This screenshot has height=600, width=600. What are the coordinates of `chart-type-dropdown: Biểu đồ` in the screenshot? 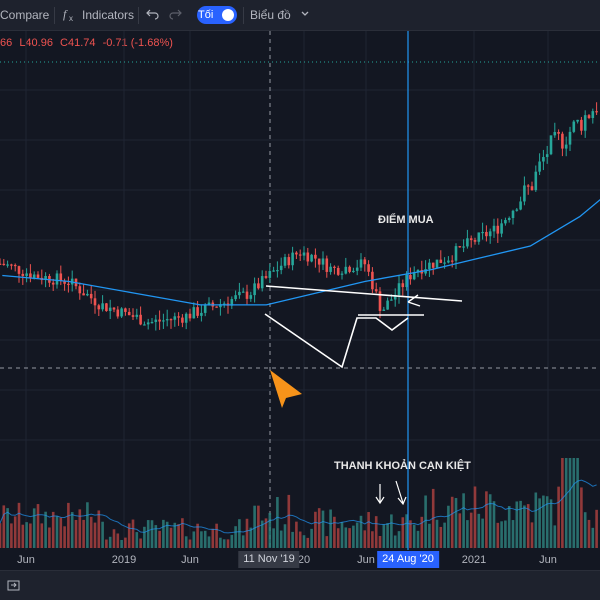 It's located at (280, 15).